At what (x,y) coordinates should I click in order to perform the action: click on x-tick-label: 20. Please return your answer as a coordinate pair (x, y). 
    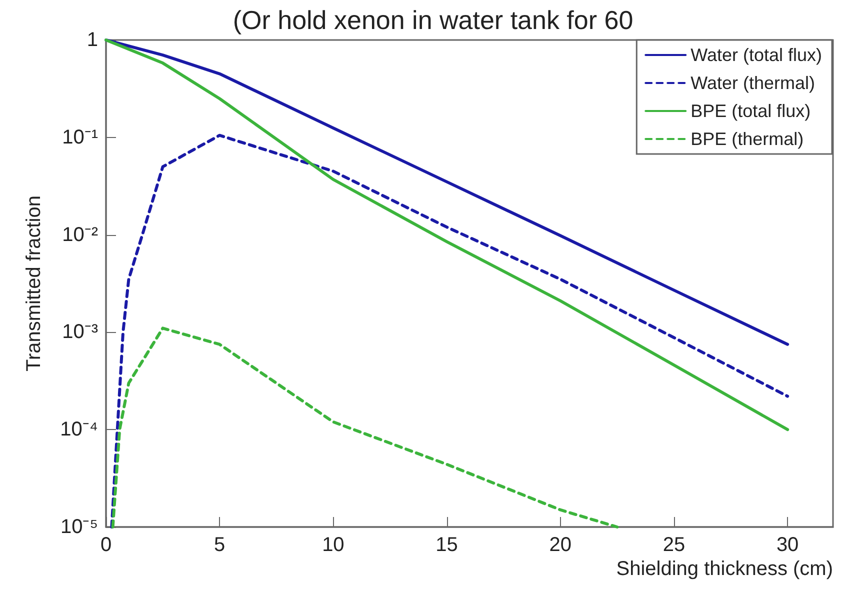
    Looking at the image, I should click on (560, 545).